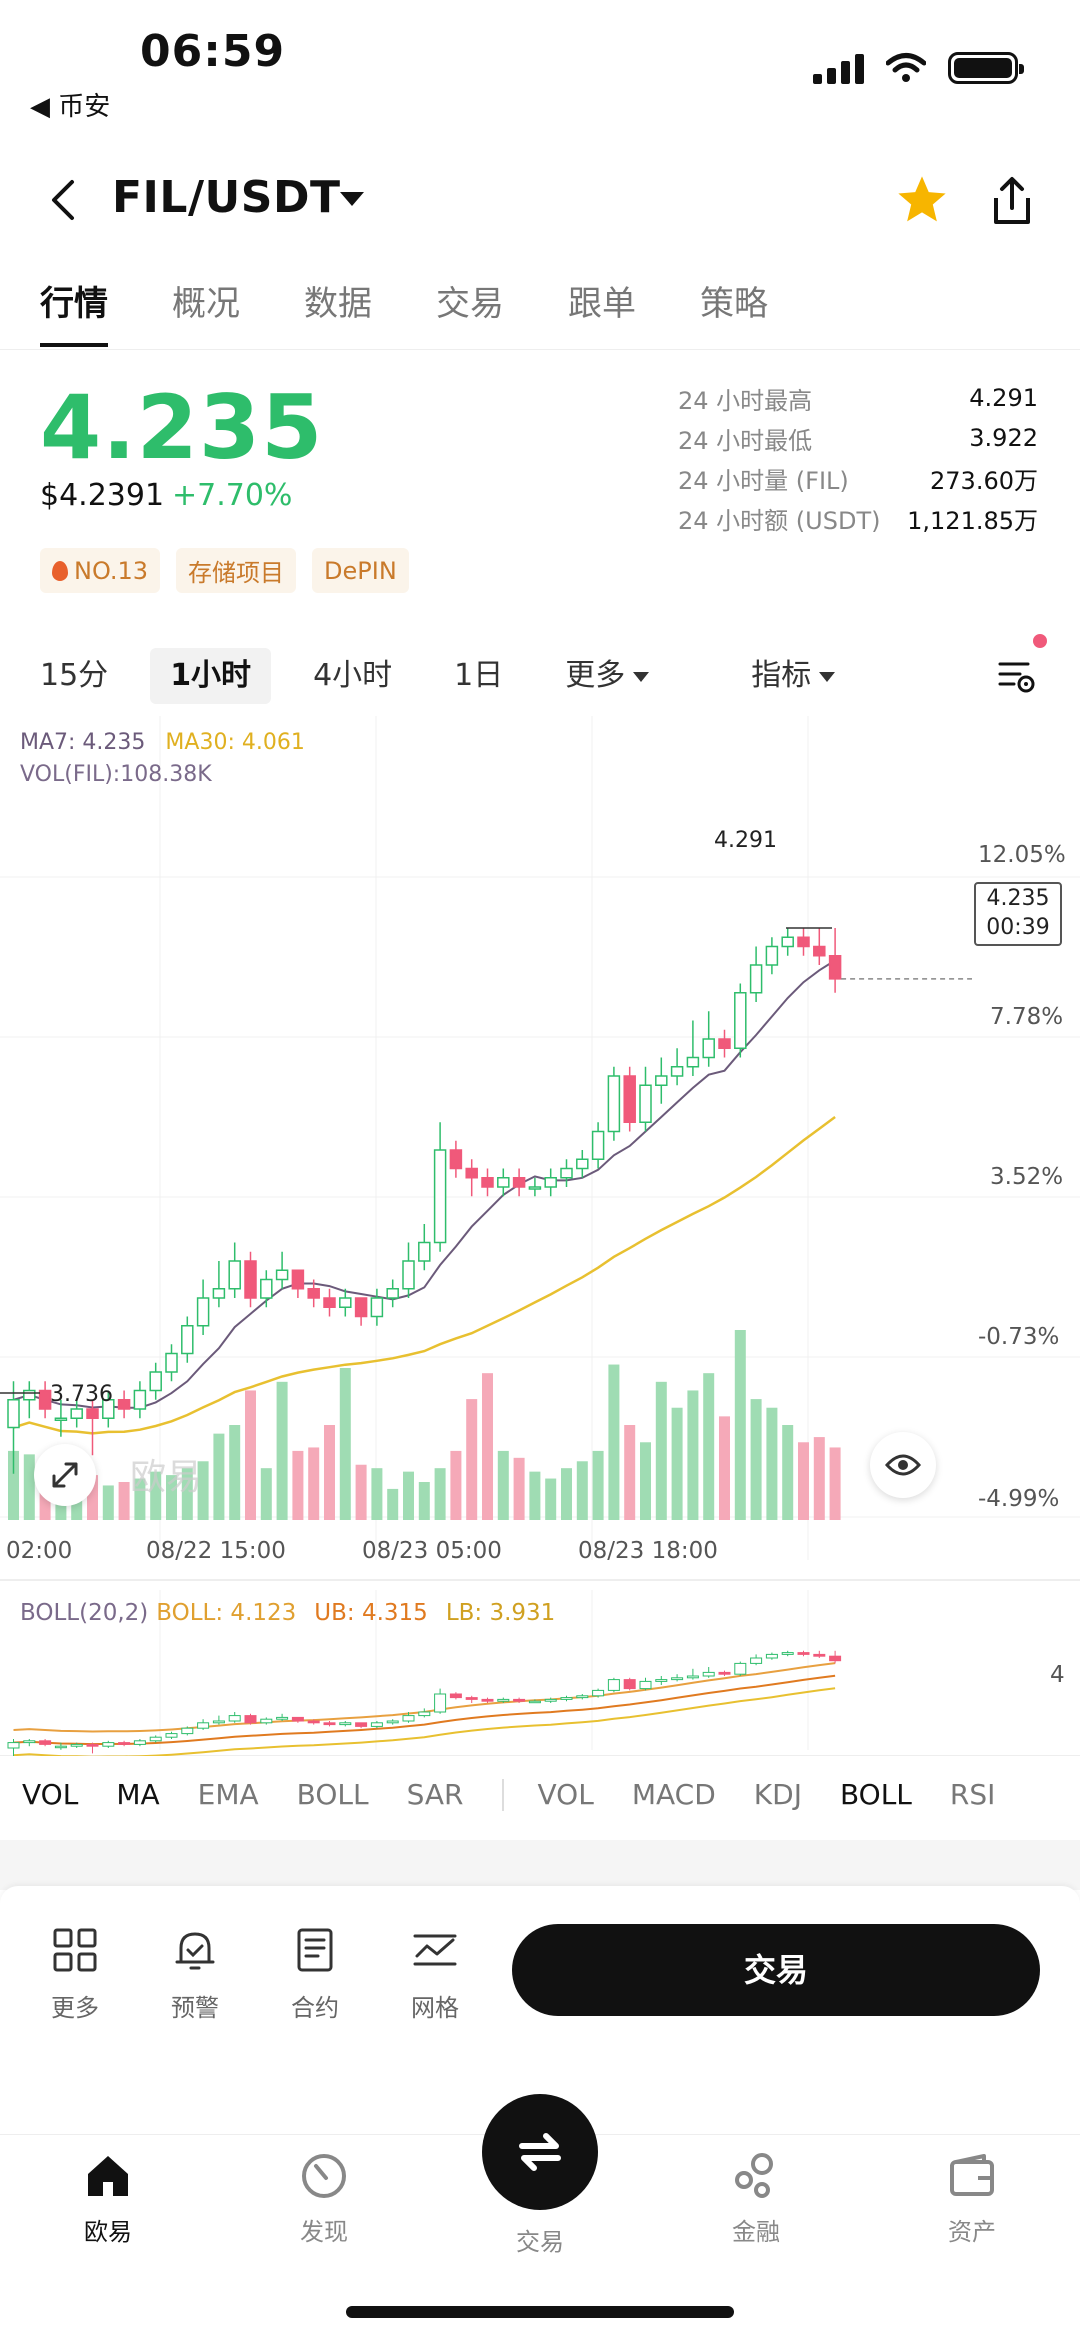 Image resolution: width=1080 pixels, height=2341 pixels. I want to click on indicator-boll-sub: BOLL, so click(875, 1794).